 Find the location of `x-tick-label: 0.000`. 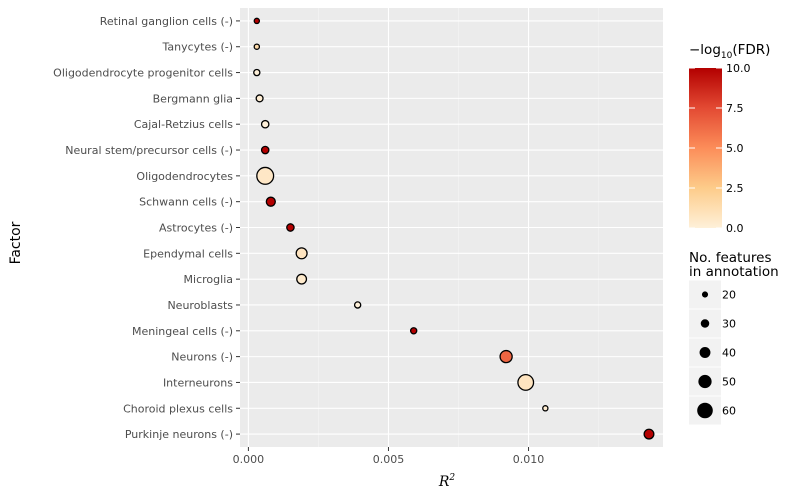

x-tick-label: 0.000 is located at coordinates (249, 459).